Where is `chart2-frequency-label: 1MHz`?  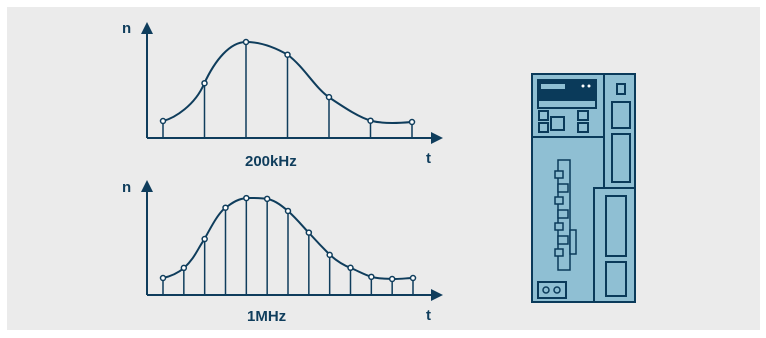 chart2-frequency-label: 1MHz is located at coordinates (267, 316).